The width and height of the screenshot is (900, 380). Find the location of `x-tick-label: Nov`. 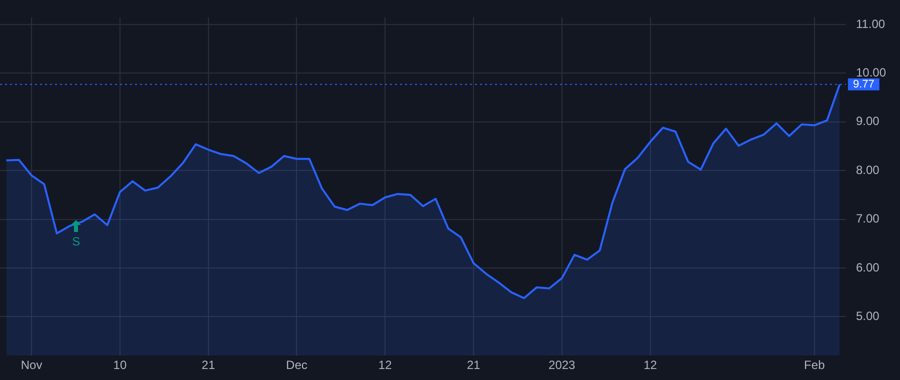

x-tick-label: Nov is located at coordinates (31, 365).